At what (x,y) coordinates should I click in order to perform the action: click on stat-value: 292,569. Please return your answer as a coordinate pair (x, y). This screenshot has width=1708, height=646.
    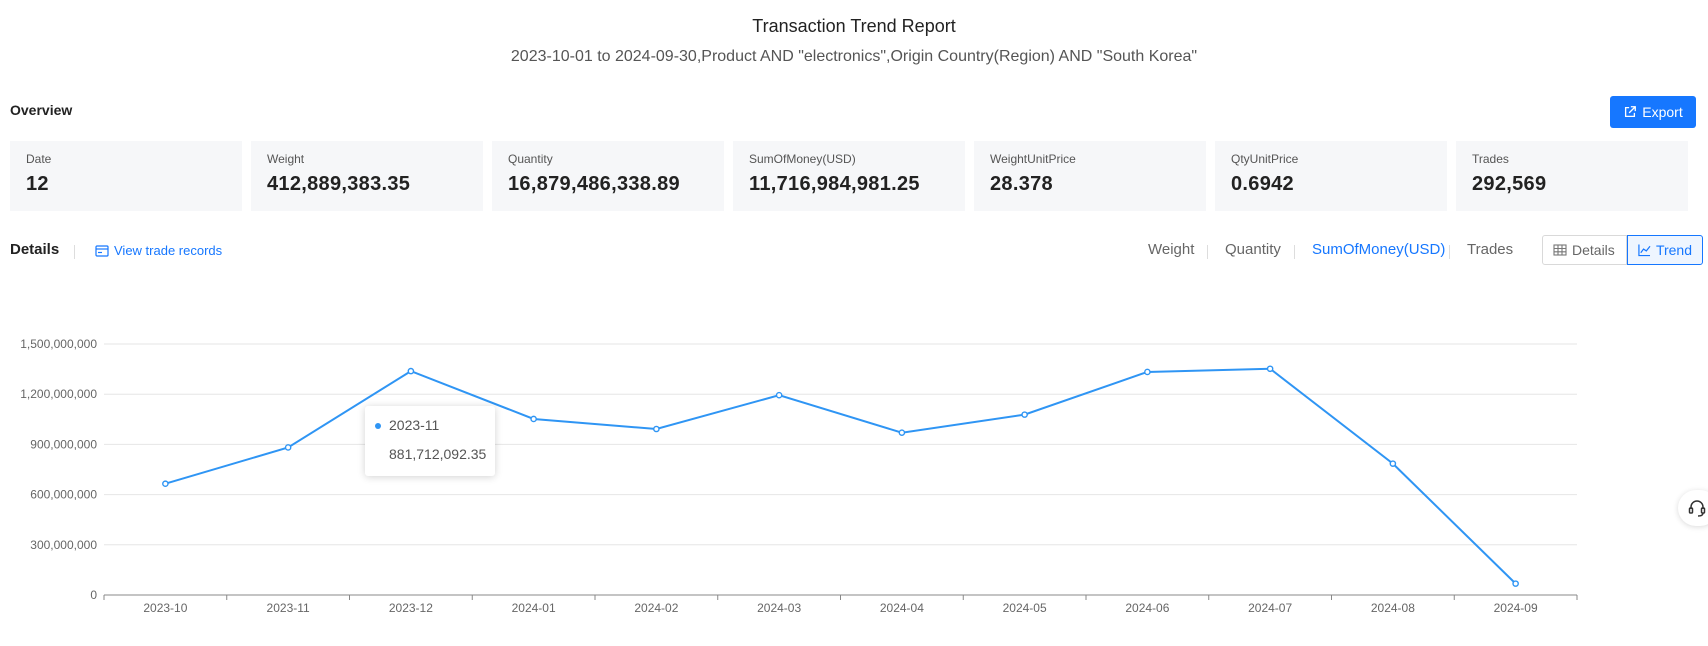
    Looking at the image, I should click on (1509, 184).